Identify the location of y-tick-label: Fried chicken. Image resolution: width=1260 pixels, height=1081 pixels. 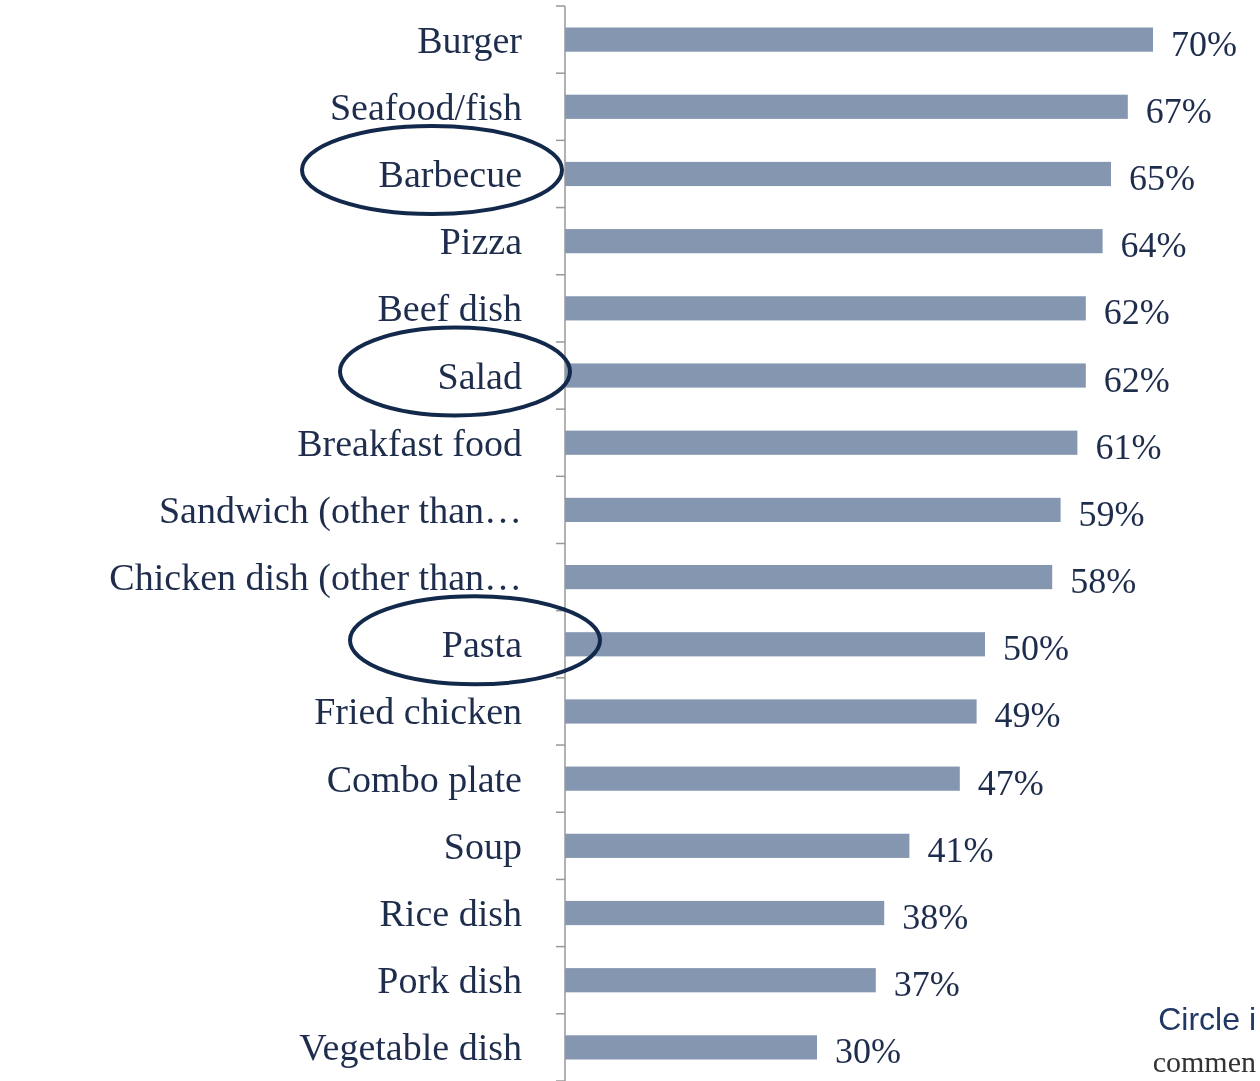
(418, 711).